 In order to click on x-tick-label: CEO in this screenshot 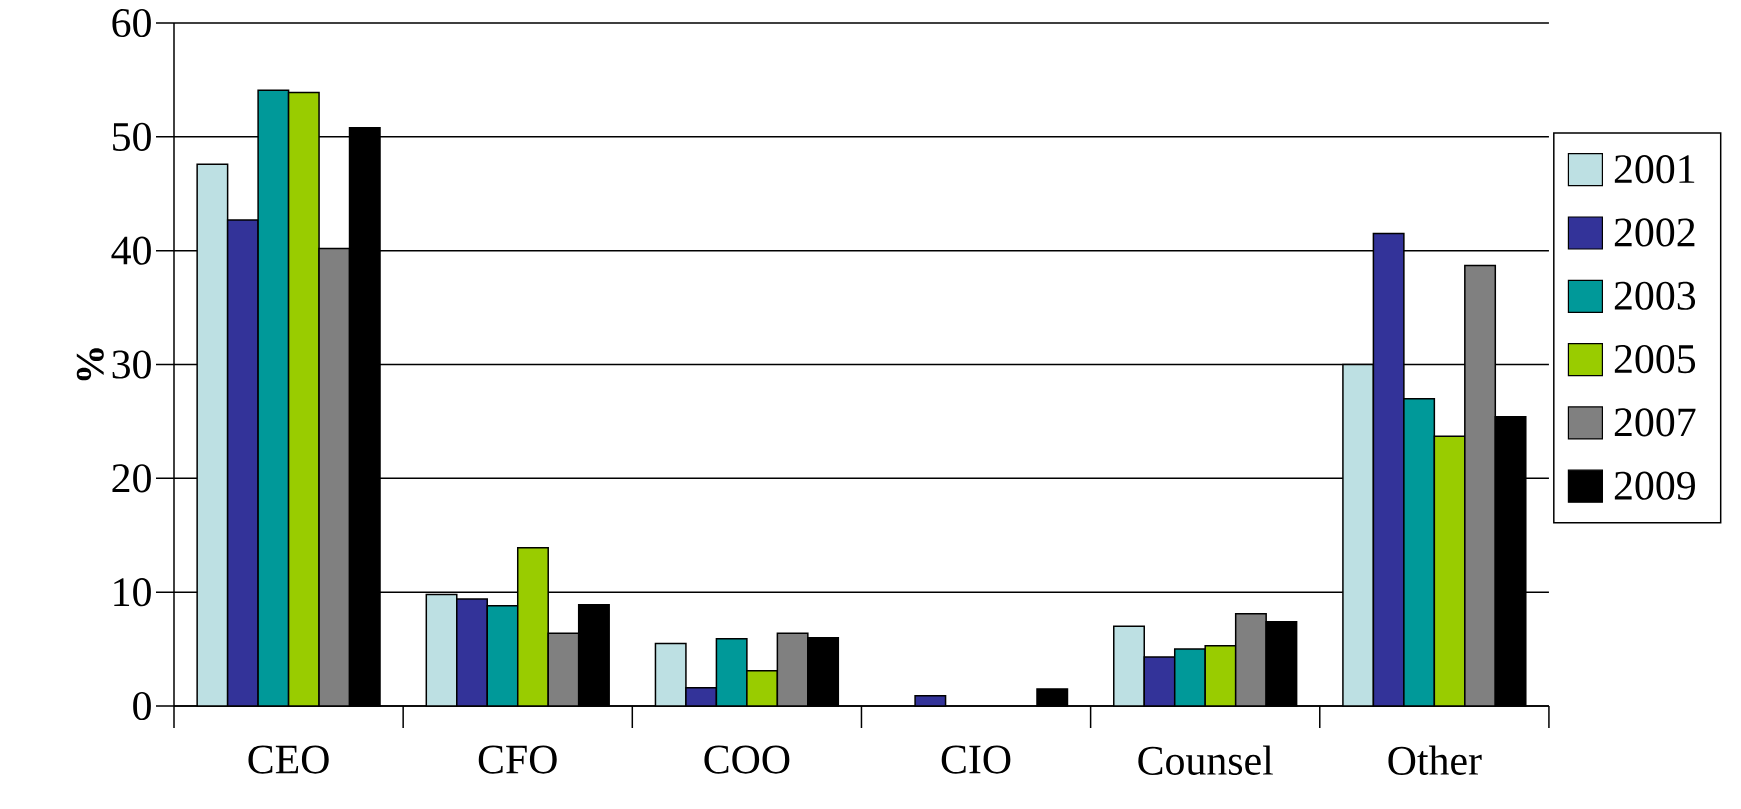, I will do `click(288, 759)`.